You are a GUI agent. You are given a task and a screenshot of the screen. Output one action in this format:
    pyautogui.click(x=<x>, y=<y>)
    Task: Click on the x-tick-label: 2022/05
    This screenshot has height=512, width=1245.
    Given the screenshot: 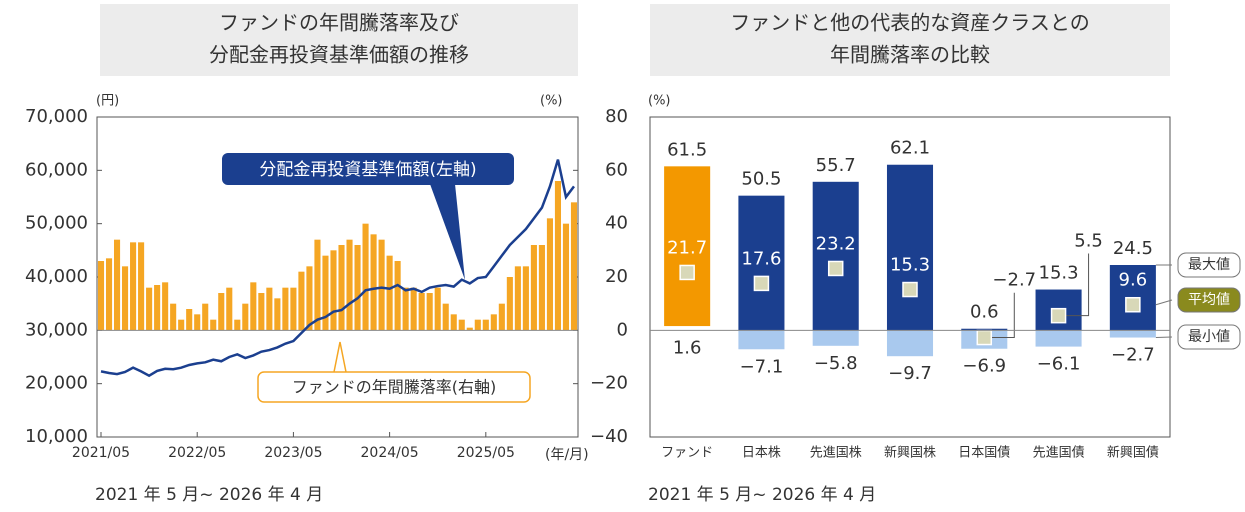 What is the action you would take?
    pyautogui.click(x=197, y=453)
    